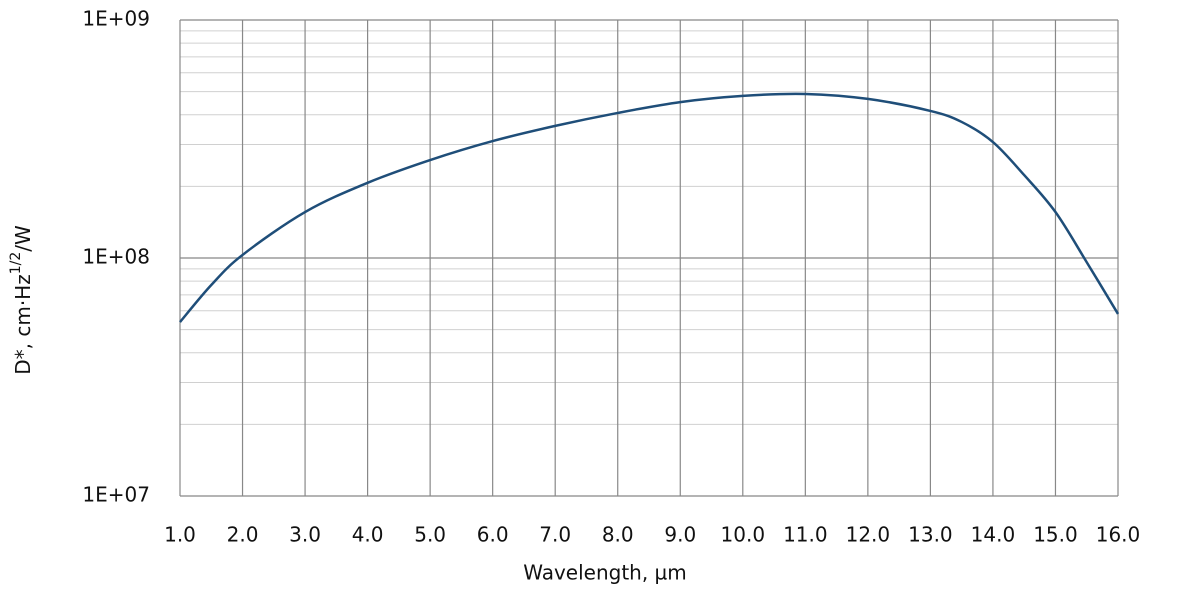 The height and width of the screenshot is (600, 1200). What do you see at coordinates (23, 324) in the screenshot?
I see `y-axis-label-text: D*, cm·Hz` at bounding box center [23, 324].